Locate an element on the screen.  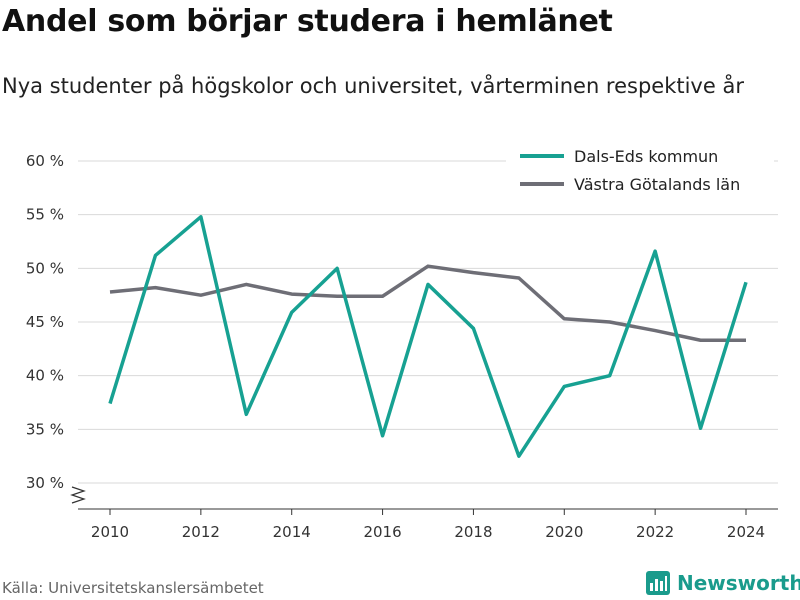
legend: Dals-Eds kommun Västra Götalands län is located at coordinates (640, 169).